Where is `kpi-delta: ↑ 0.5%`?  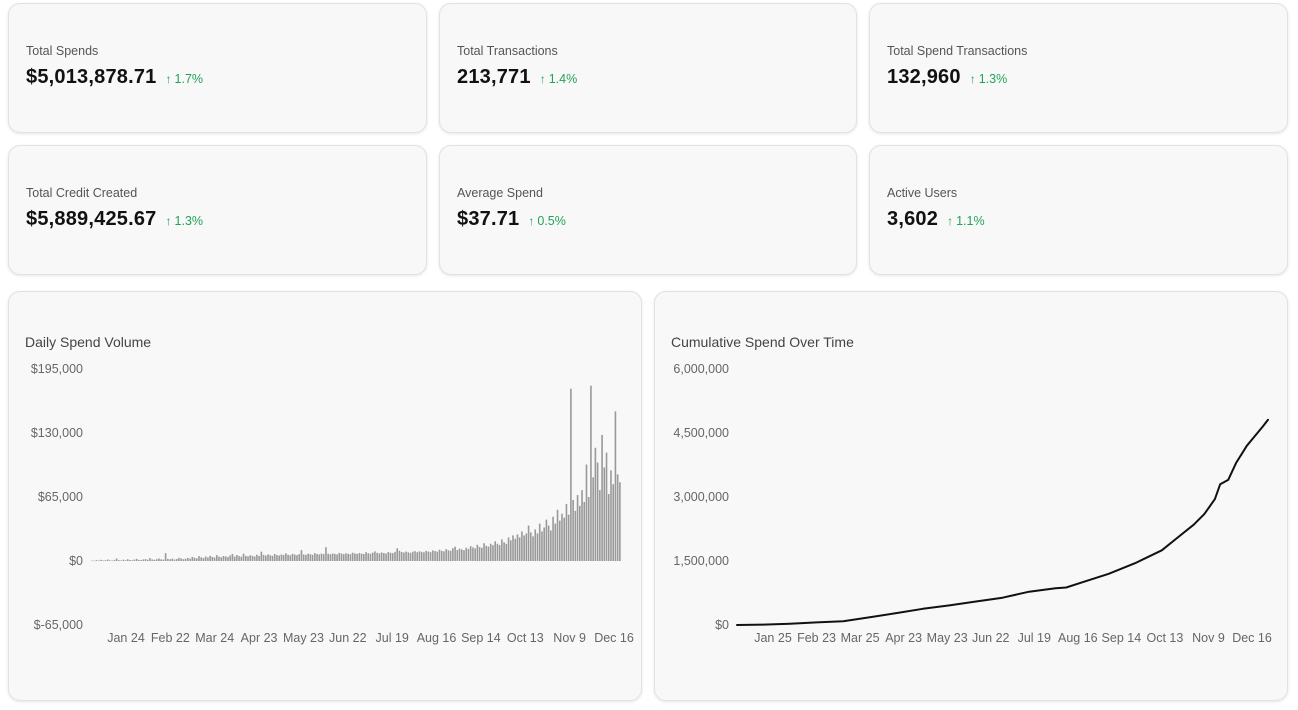
kpi-delta: ↑ 0.5% is located at coordinates (547, 221).